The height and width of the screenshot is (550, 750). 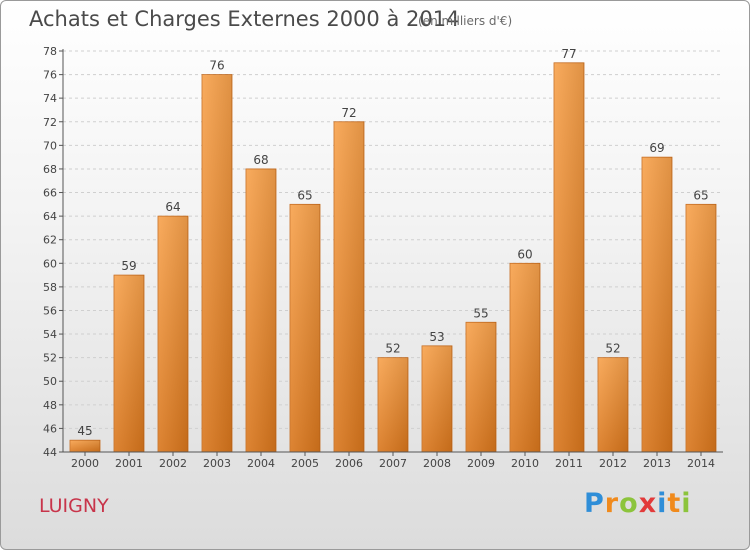 What do you see at coordinates (50, 381) in the screenshot?
I see `y-tick-label: 50` at bounding box center [50, 381].